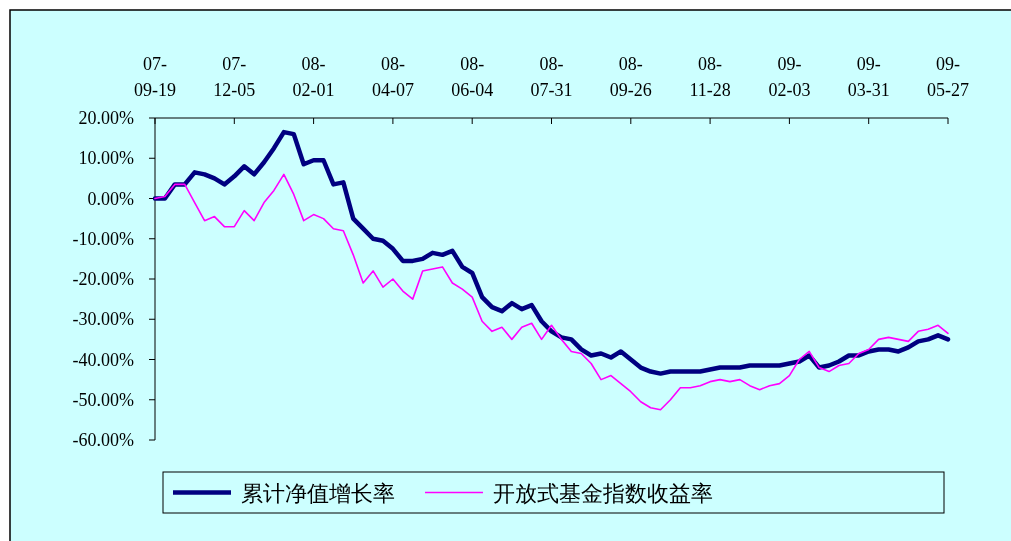 The image size is (1011, 541). I want to click on y-tick-label: 10.00%, so click(106, 158).